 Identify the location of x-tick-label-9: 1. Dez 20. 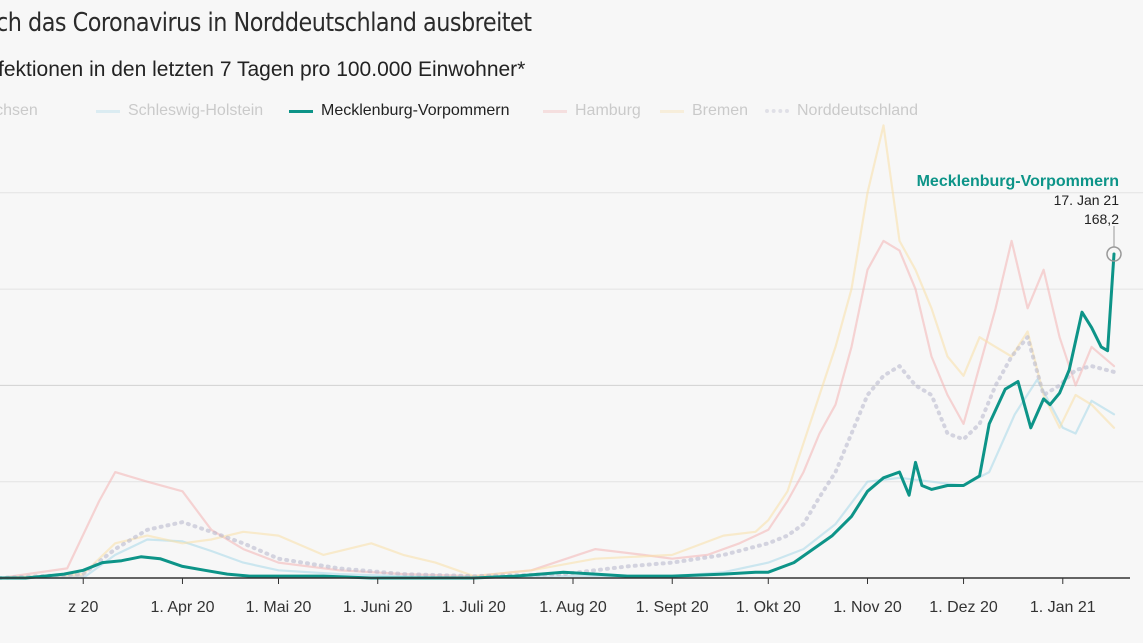
(963, 607).